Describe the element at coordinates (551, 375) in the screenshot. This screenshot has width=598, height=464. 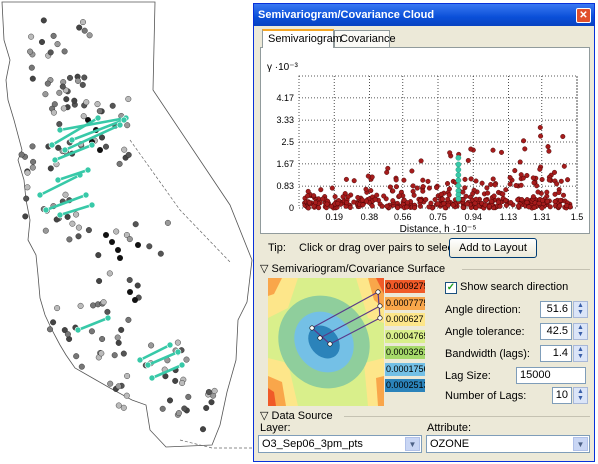
I see `lag-size-input: 15000` at that location.